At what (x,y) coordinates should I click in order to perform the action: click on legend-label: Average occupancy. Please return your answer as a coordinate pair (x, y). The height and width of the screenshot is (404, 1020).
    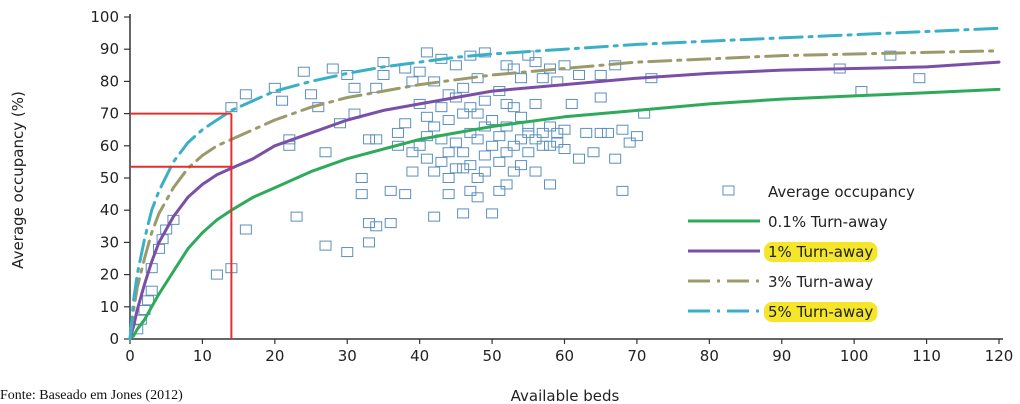
    Looking at the image, I should click on (841, 192).